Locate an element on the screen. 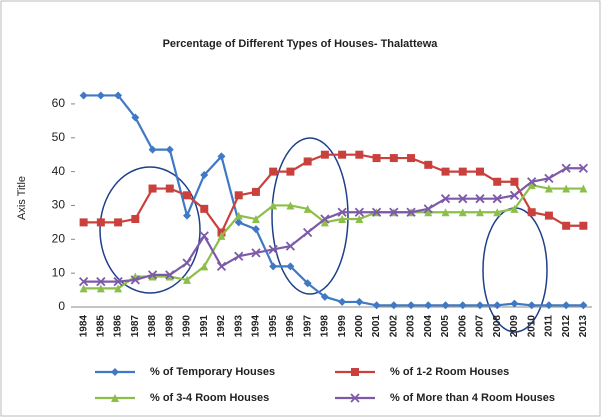  x-tick-label: 2012 is located at coordinates (566, 326).